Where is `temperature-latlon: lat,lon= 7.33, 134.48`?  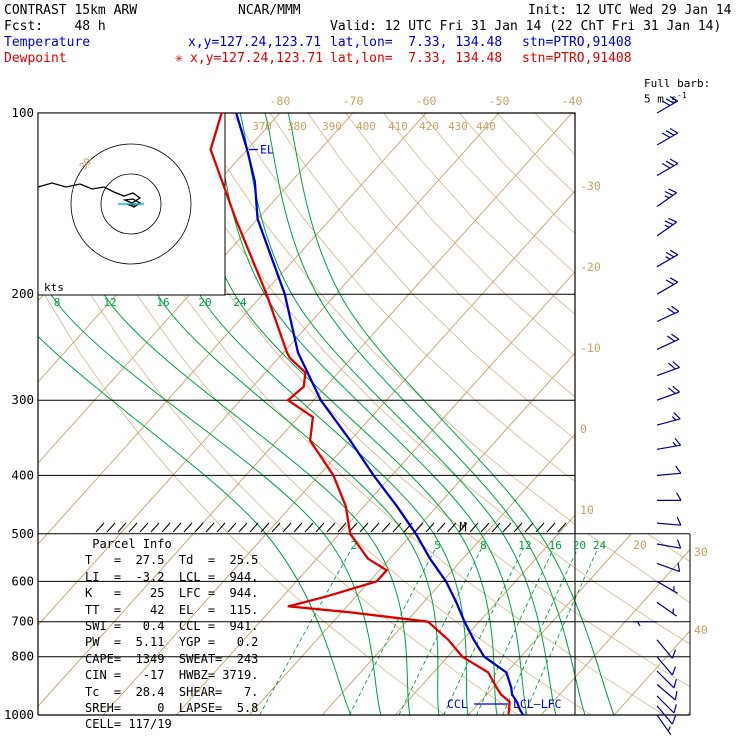 temperature-latlon: lat,lon= 7.33, 134.48 is located at coordinates (416, 42).